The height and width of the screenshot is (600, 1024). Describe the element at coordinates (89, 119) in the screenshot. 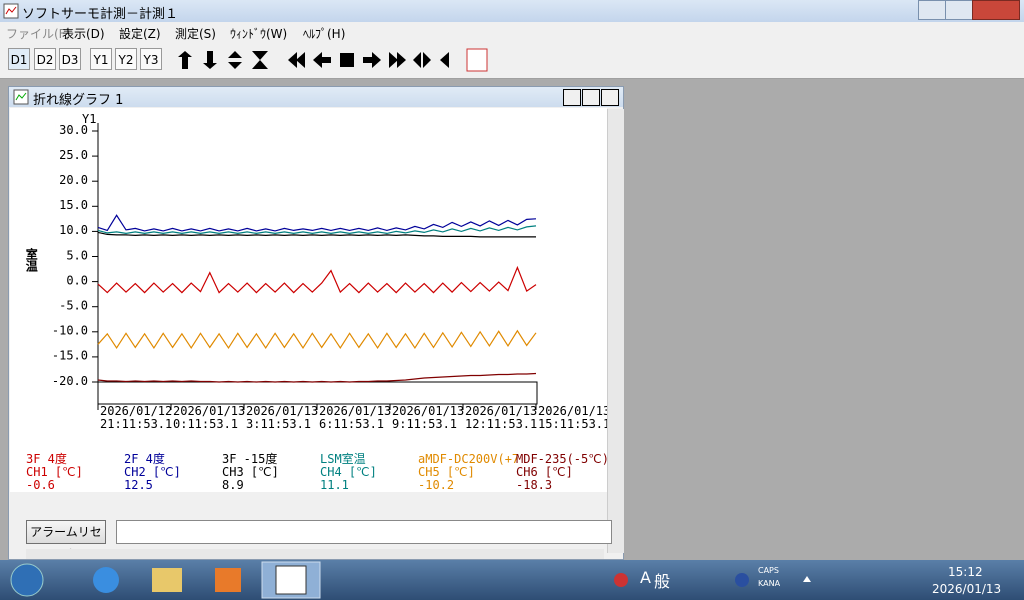

I see `y-axis-name: Y1` at that location.